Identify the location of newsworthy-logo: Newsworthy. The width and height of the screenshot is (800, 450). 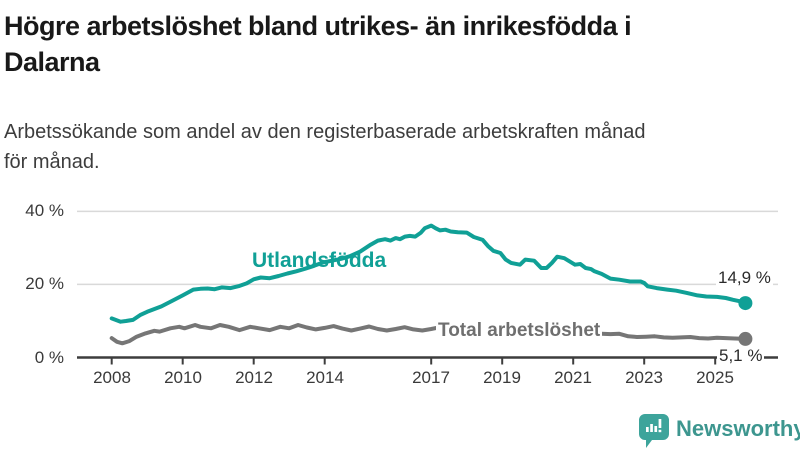
(719, 431).